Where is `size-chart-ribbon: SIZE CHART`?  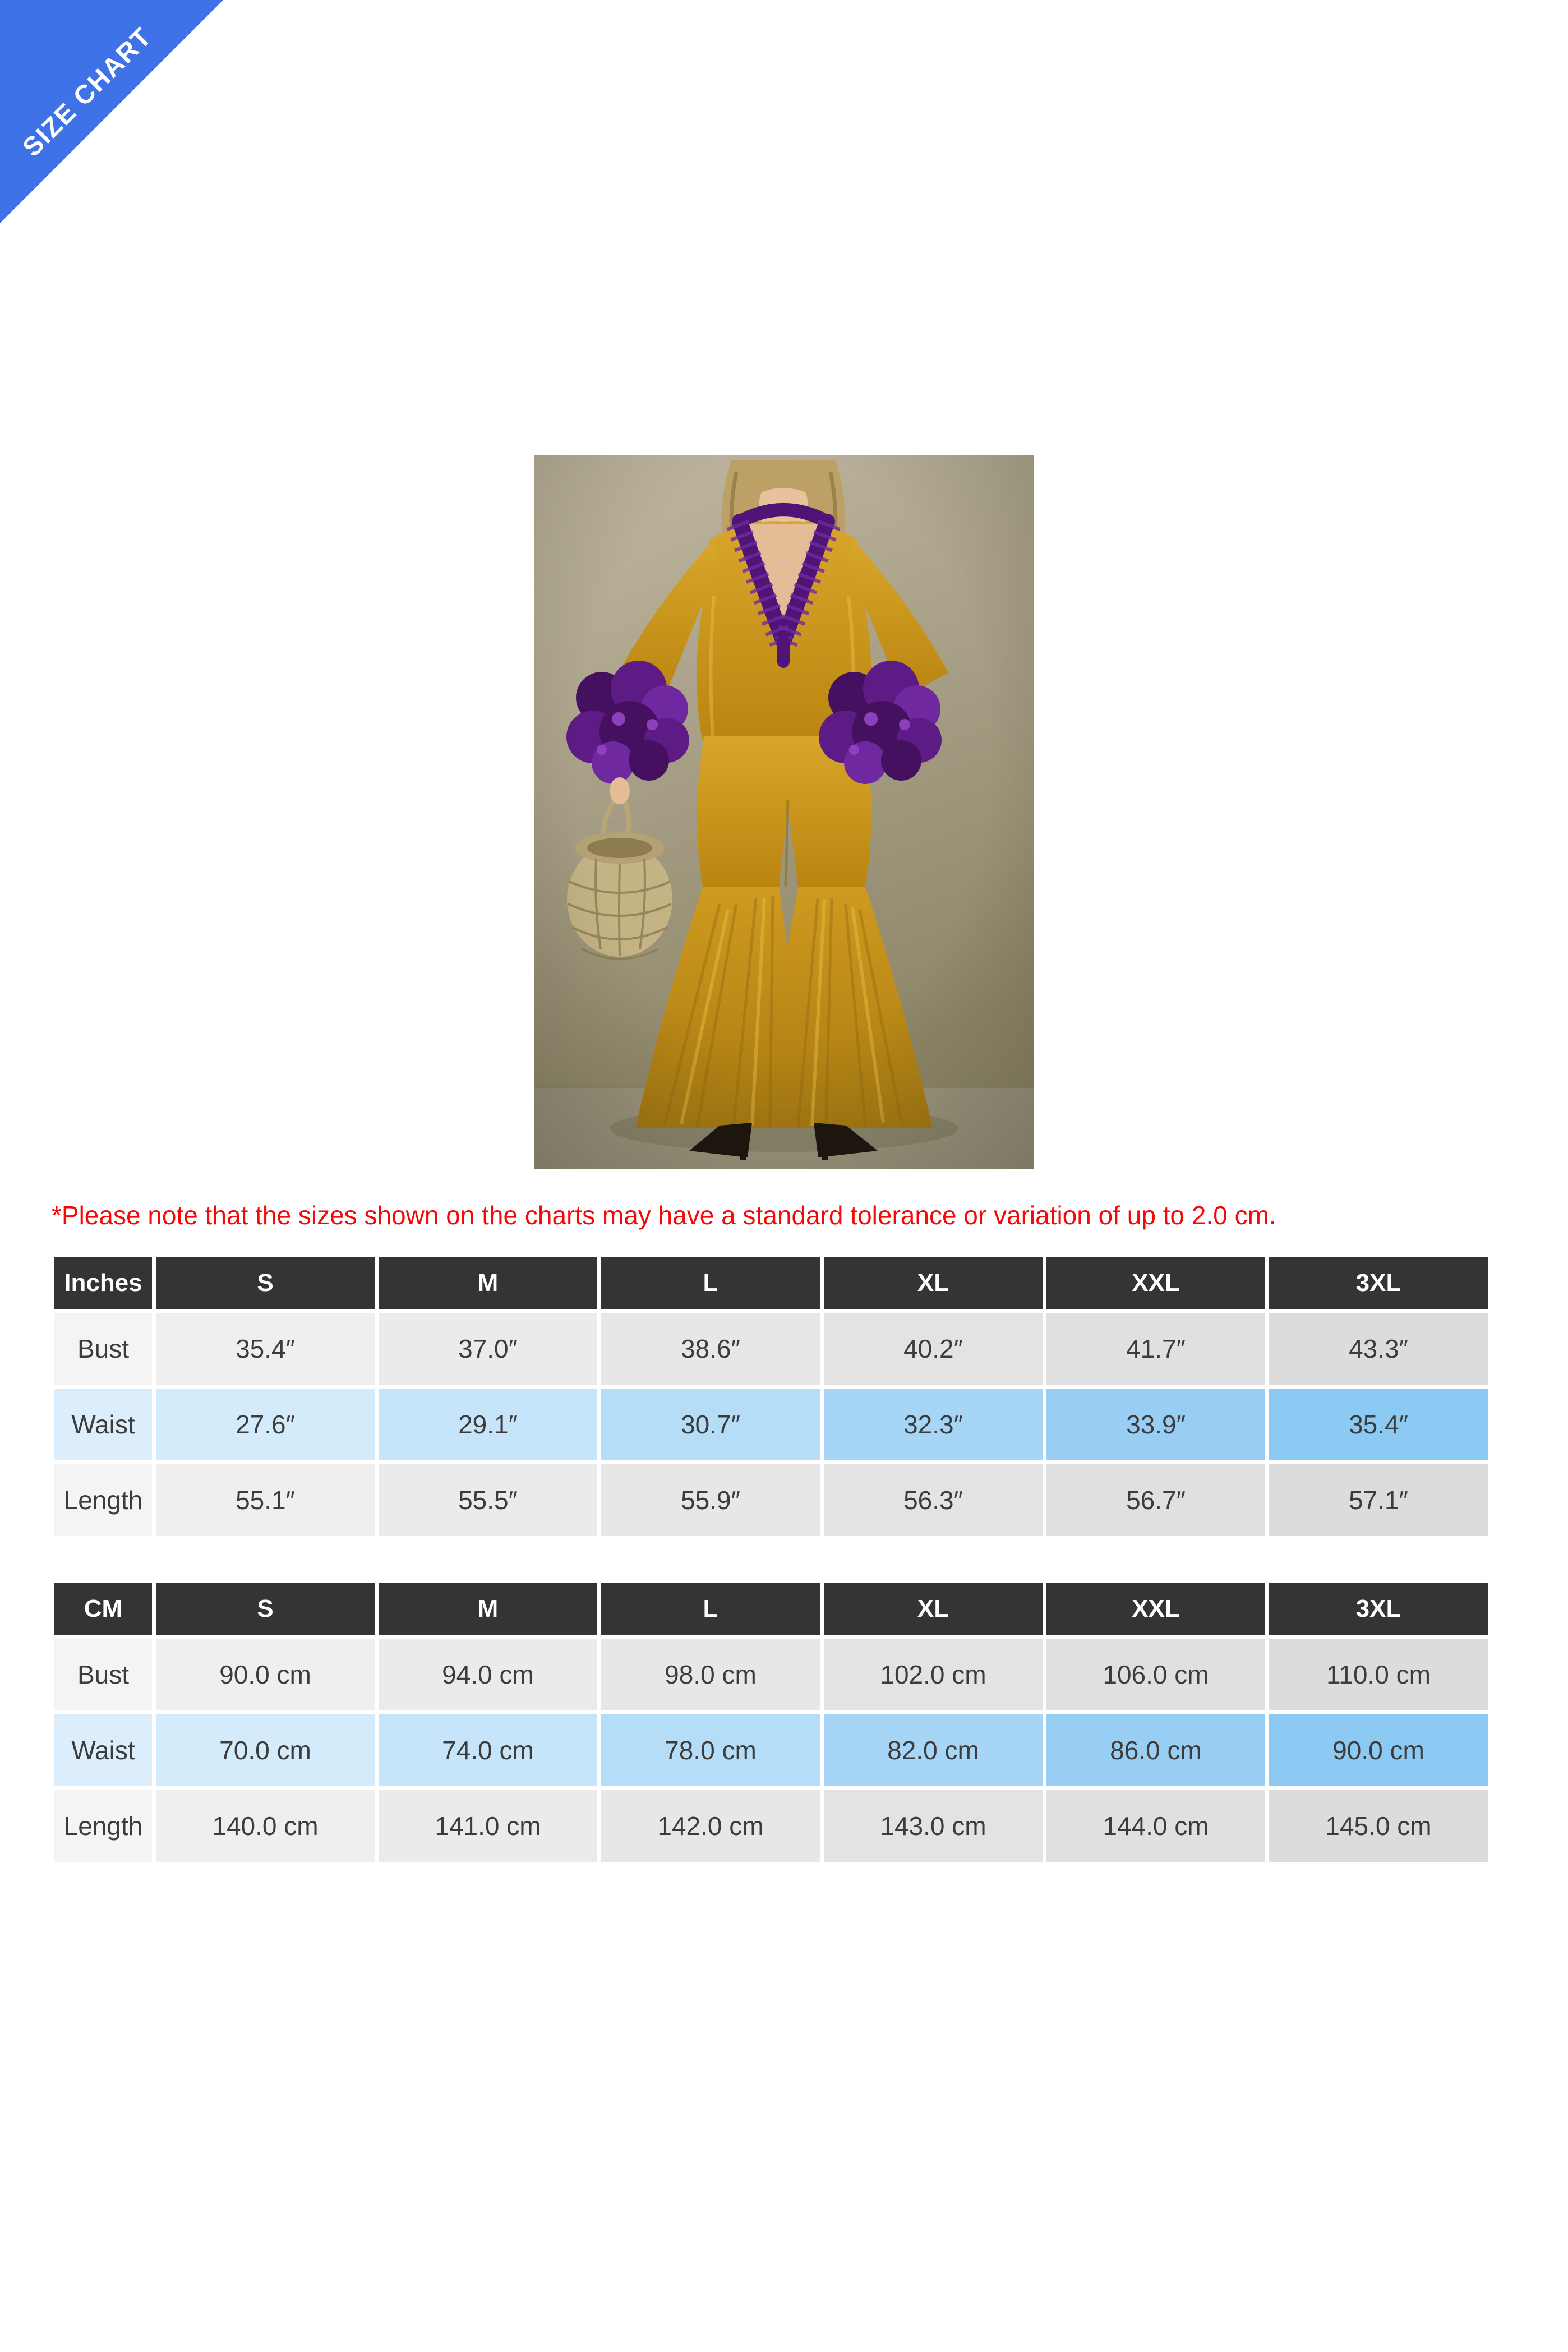 size-chart-ribbon: SIZE CHART is located at coordinates (111, 111).